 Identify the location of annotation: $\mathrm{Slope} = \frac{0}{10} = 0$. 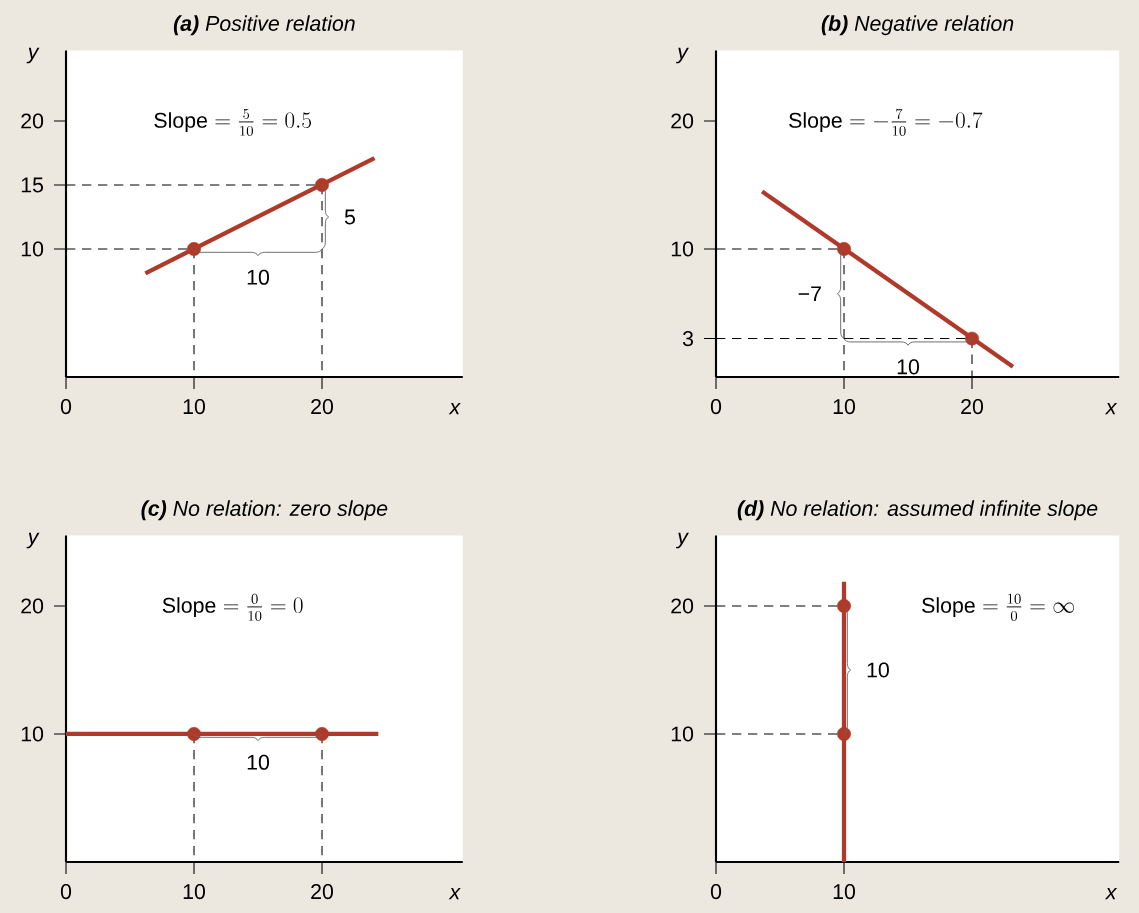
(232, 607).